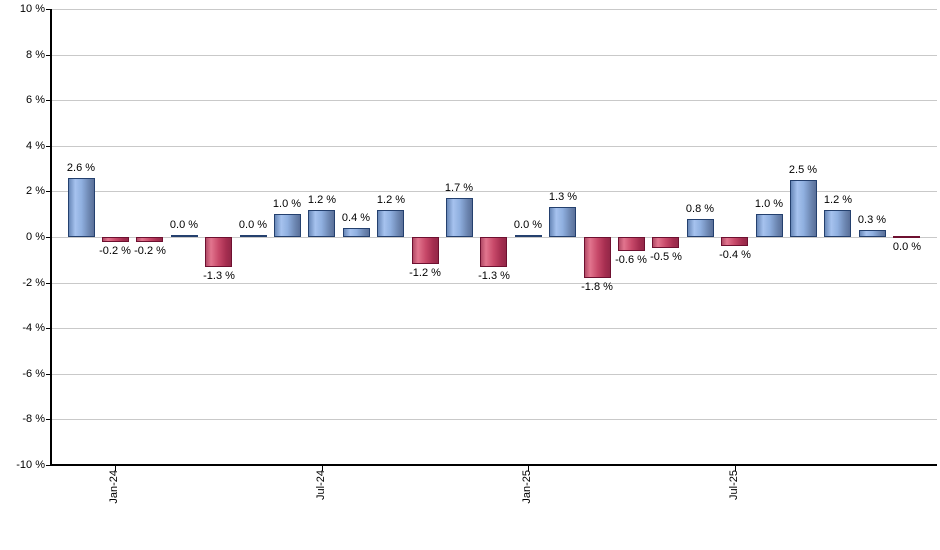 The image size is (940, 550). What do you see at coordinates (322, 200) in the screenshot?
I see `bar-value-label-Jul-24: 1.2 %` at bounding box center [322, 200].